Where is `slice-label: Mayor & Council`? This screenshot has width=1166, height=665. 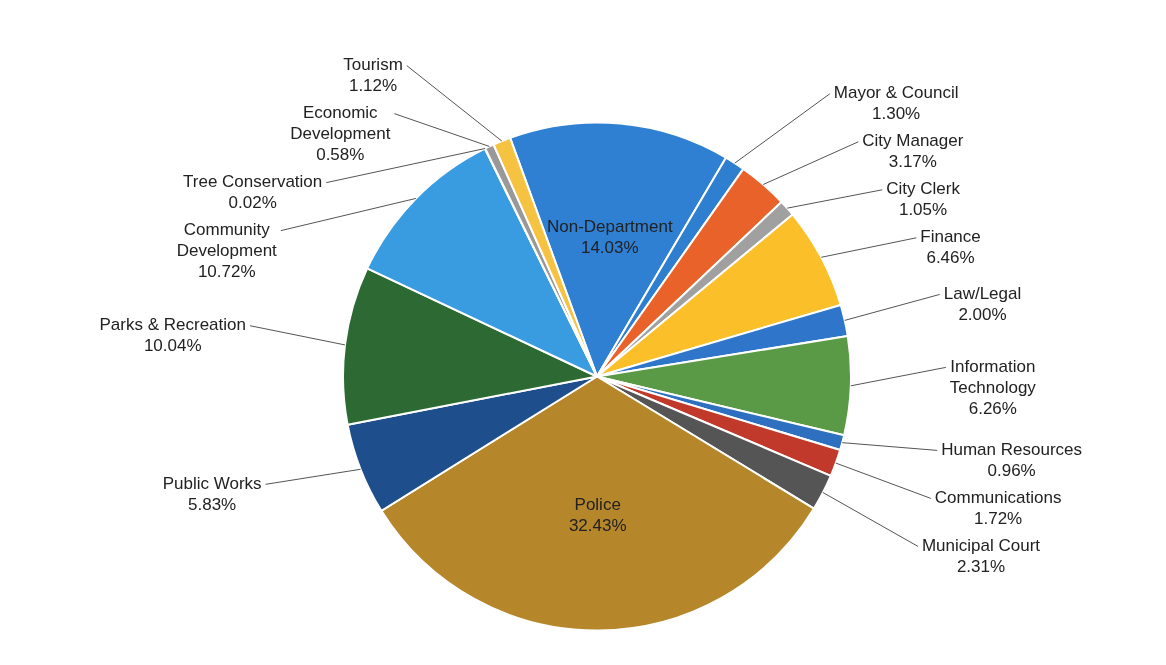 slice-label: Mayor & Council is located at coordinates (896, 93).